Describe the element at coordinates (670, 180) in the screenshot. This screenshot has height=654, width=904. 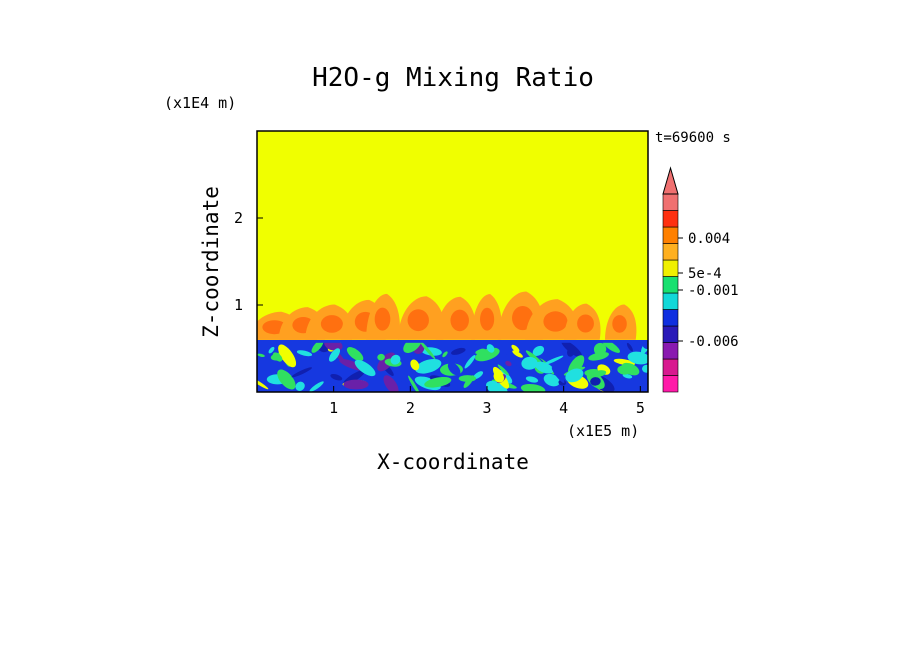
I see `colorbar-extend-arrow` at that location.